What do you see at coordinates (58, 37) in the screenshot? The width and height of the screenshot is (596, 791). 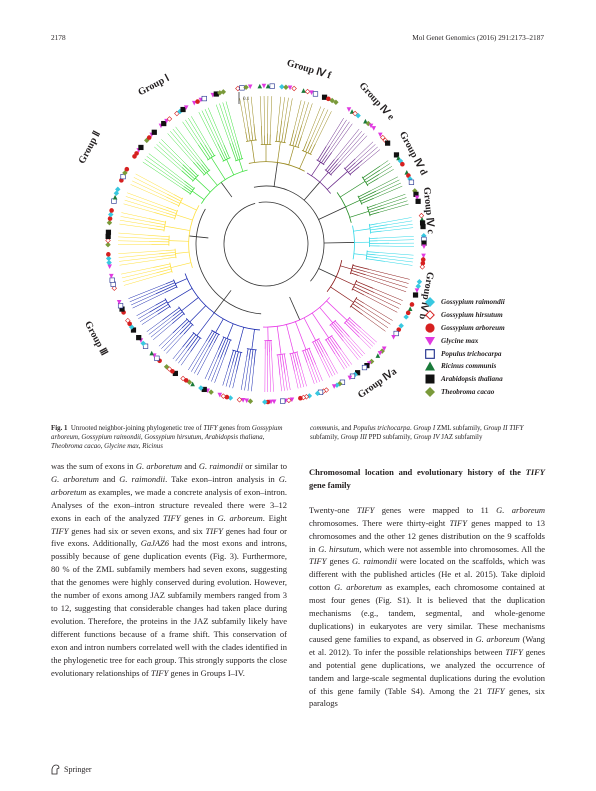 I see `page-number: 2178` at bounding box center [58, 37].